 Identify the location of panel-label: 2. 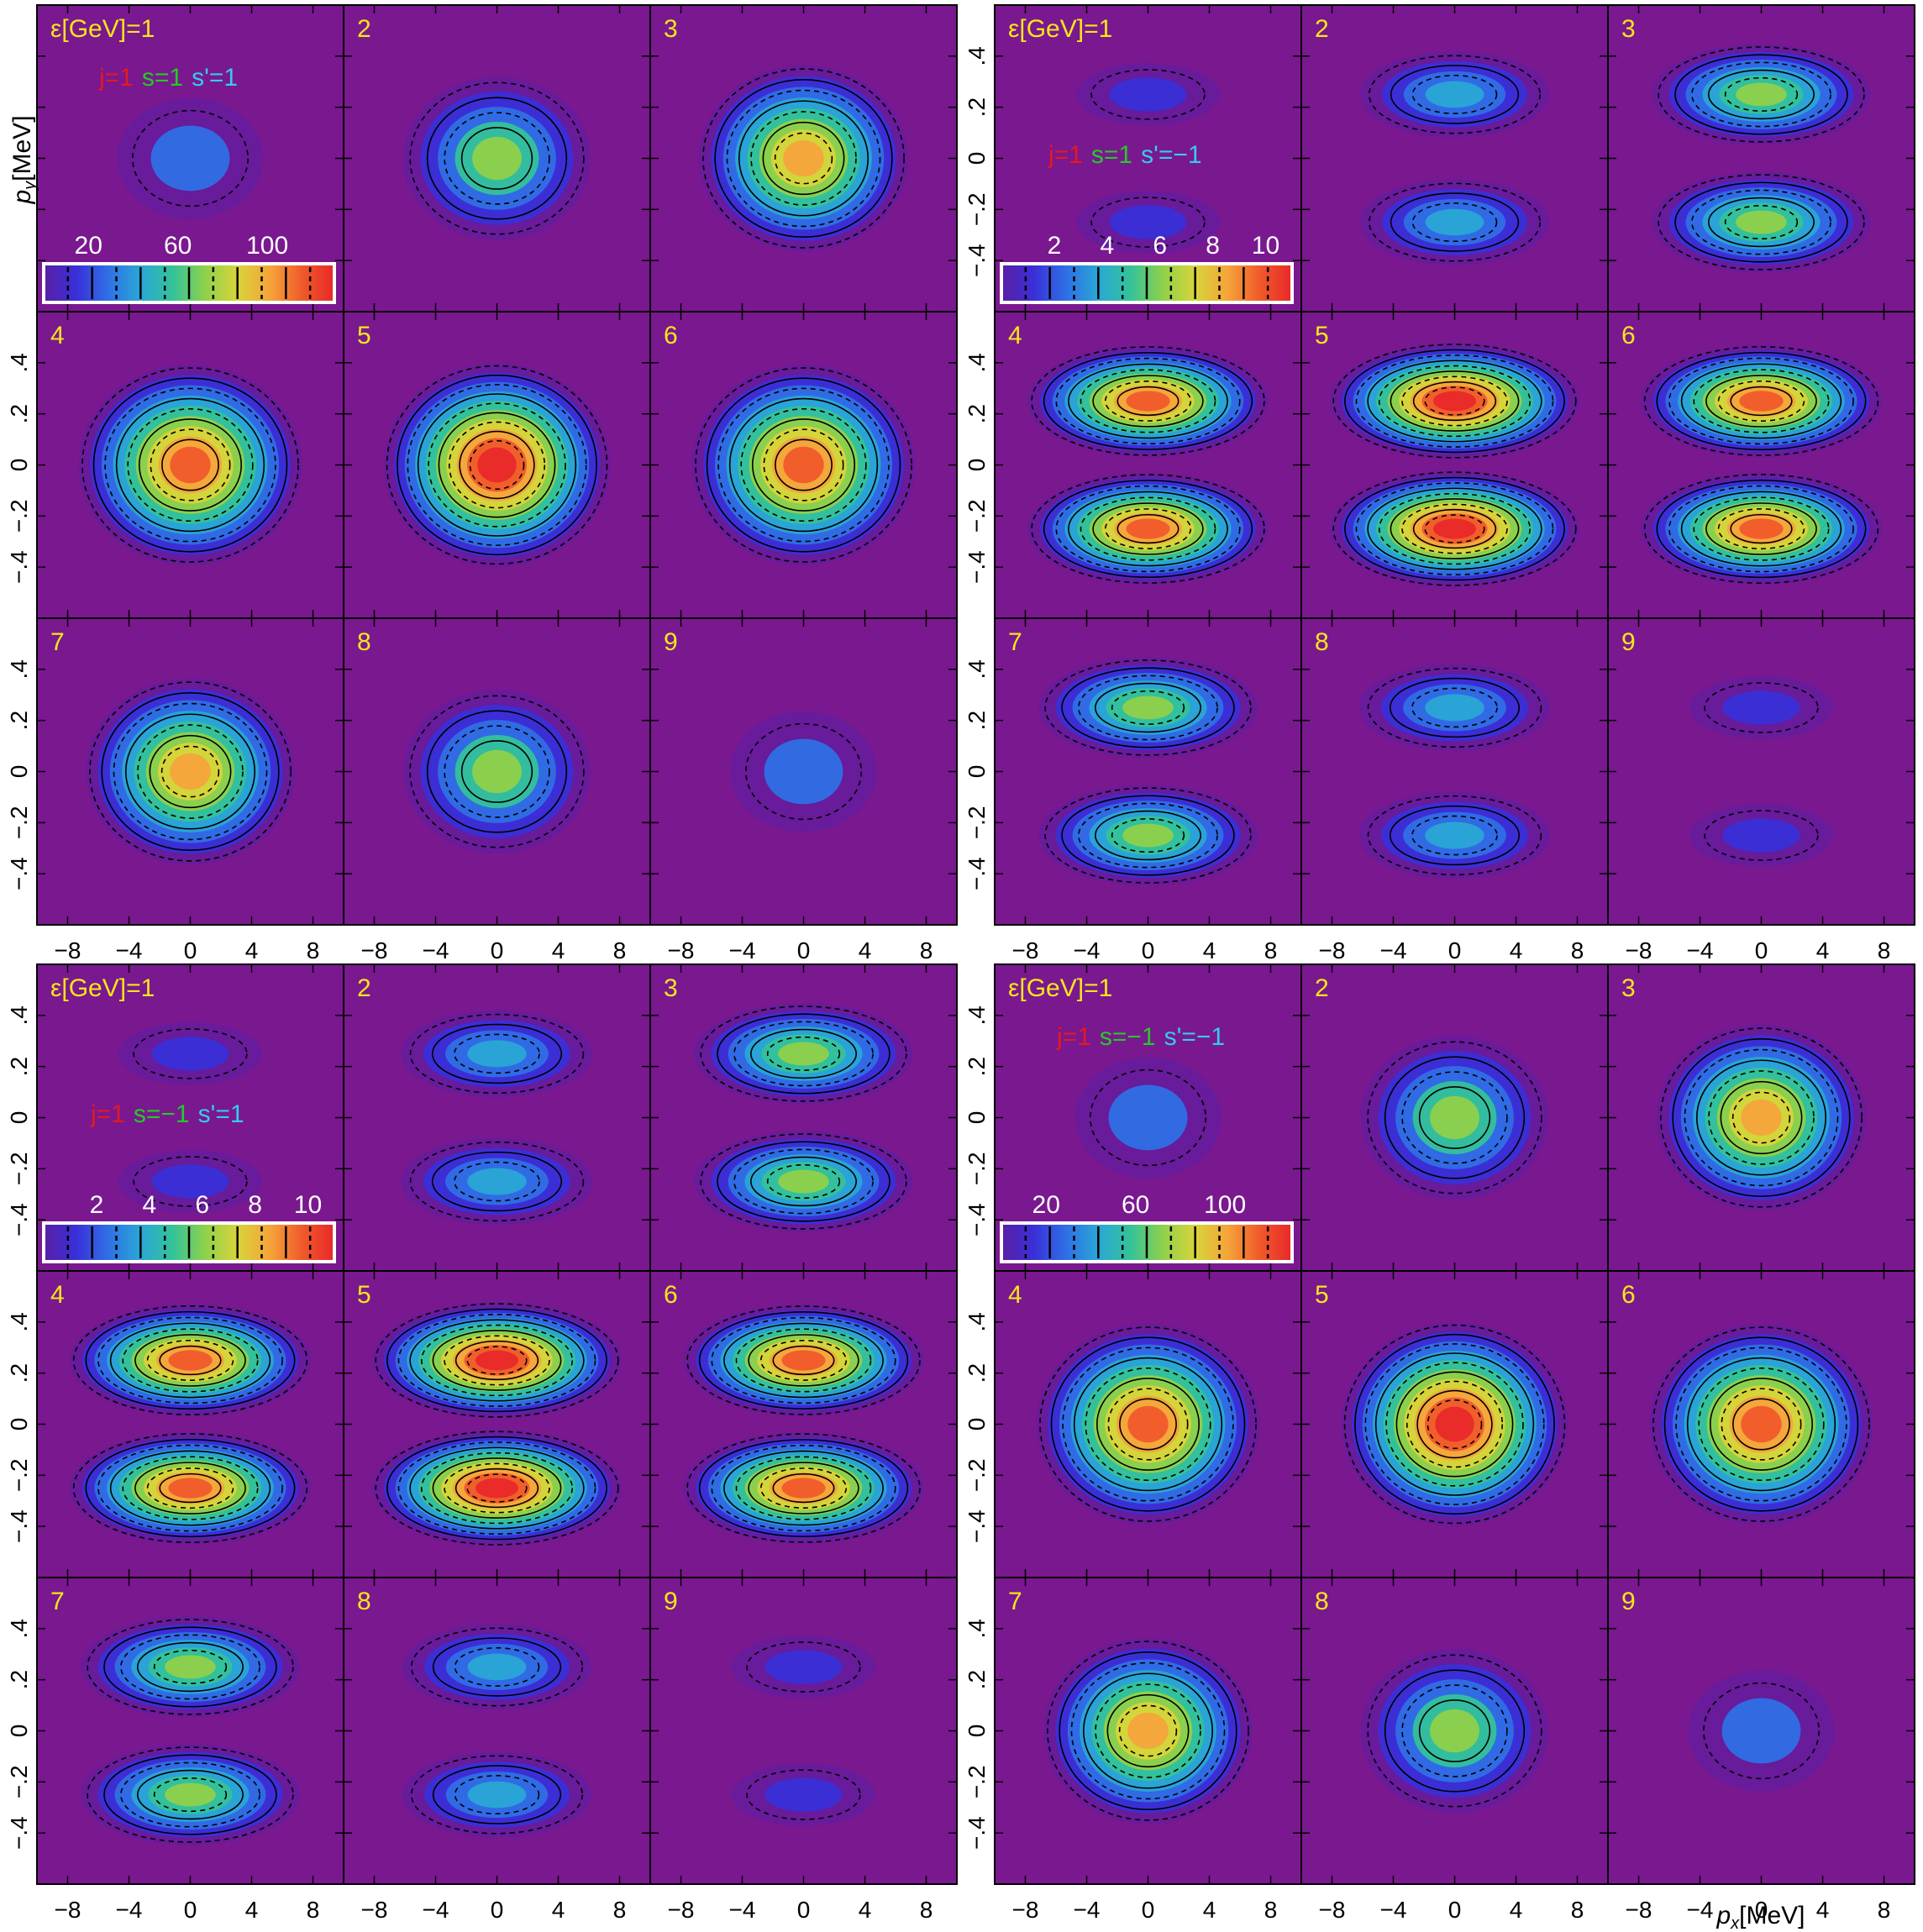
(1322, 988).